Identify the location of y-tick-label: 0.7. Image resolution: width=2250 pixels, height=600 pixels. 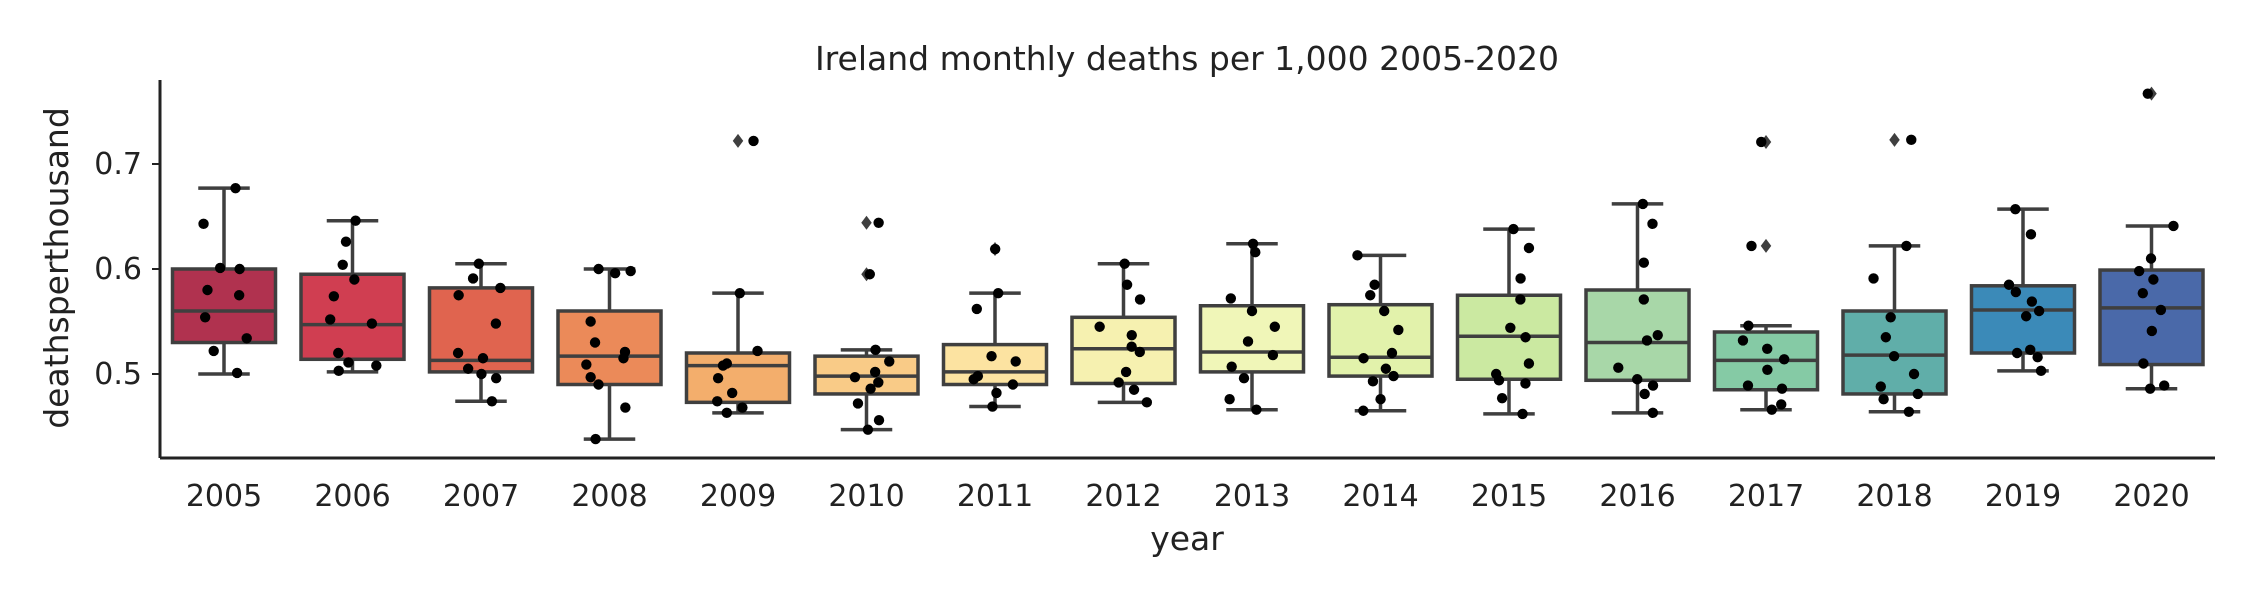
(118, 164).